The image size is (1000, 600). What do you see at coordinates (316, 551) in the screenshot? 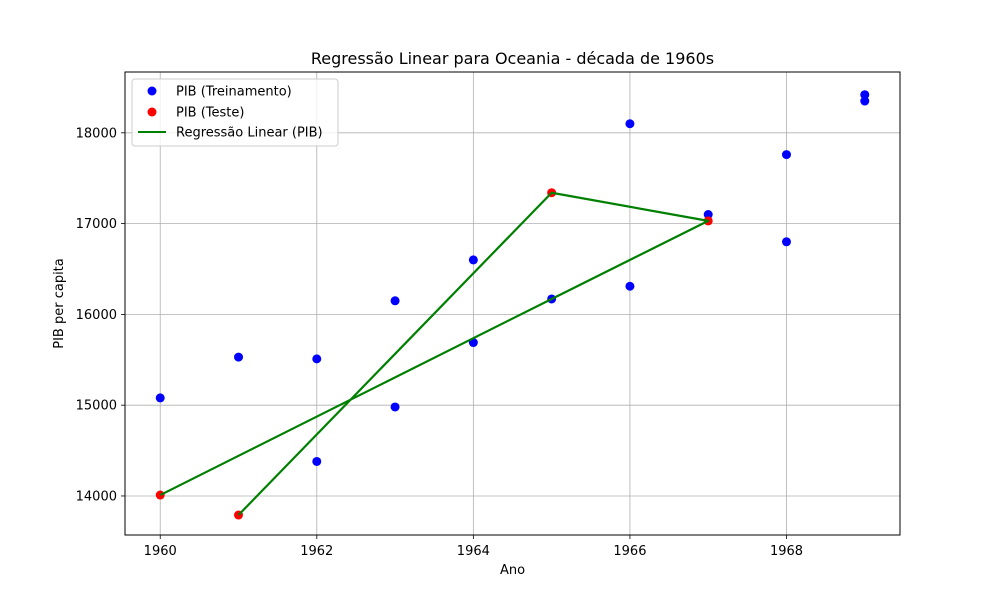
I see `x-tick-label: 1962` at bounding box center [316, 551].